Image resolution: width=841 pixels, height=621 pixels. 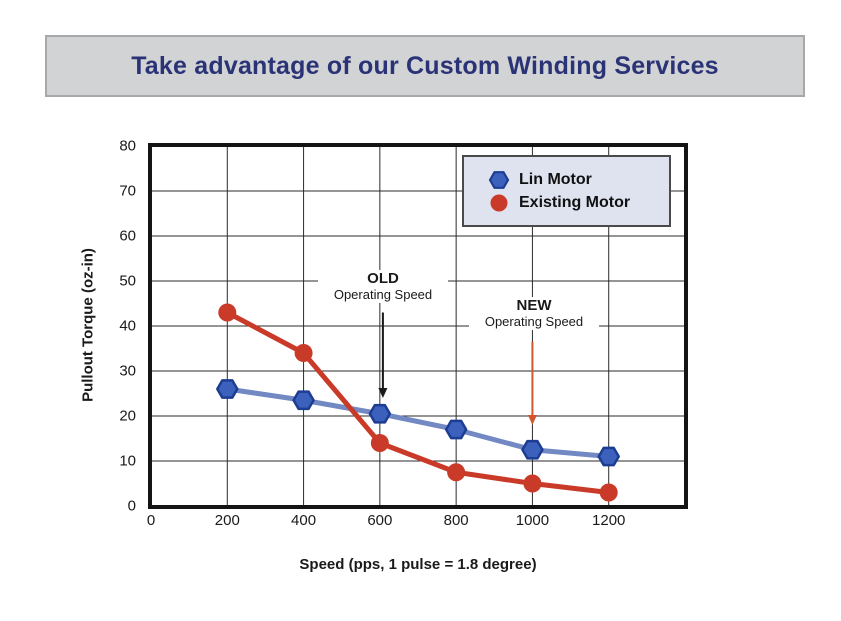 I want to click on y-tick-labels: 0 10 20 30 40 50 60 70 80, so click(x=120, y=326).